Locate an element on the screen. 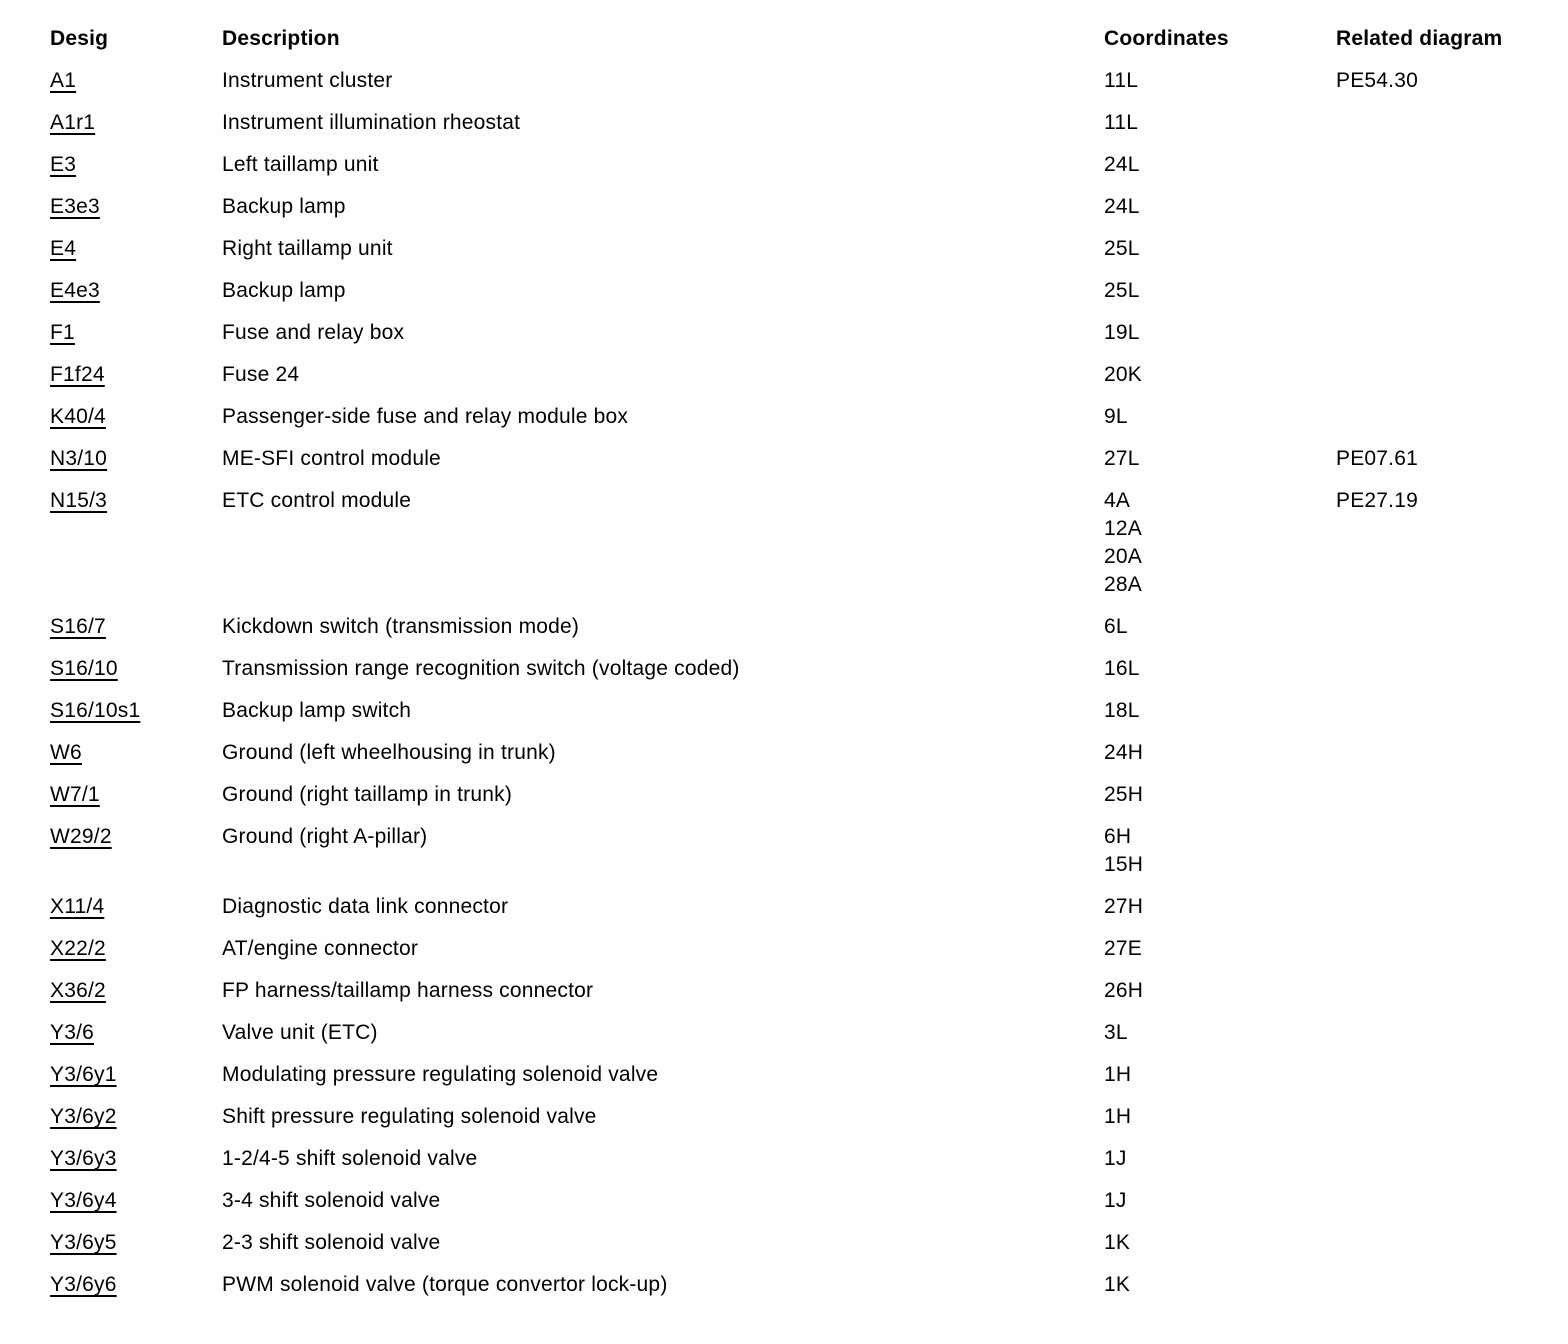 This screenshot has height=1344, width=1568. desig-cell: N3/10 is located at coordinates (136, 459).